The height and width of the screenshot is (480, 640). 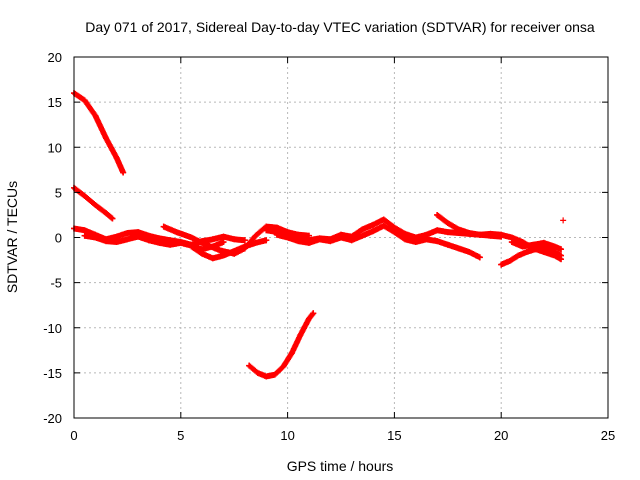 I want to click on x-tick-label: 15, so click(x=394, y=435).